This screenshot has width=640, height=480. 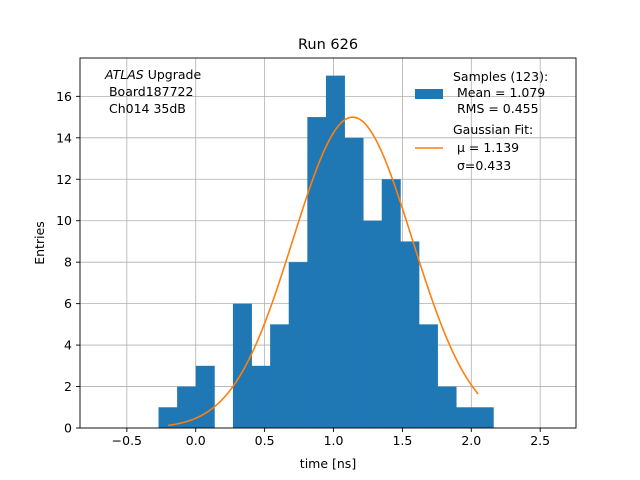 I want to click on x-tick-label: 0.5, so click(x=265, y=440).